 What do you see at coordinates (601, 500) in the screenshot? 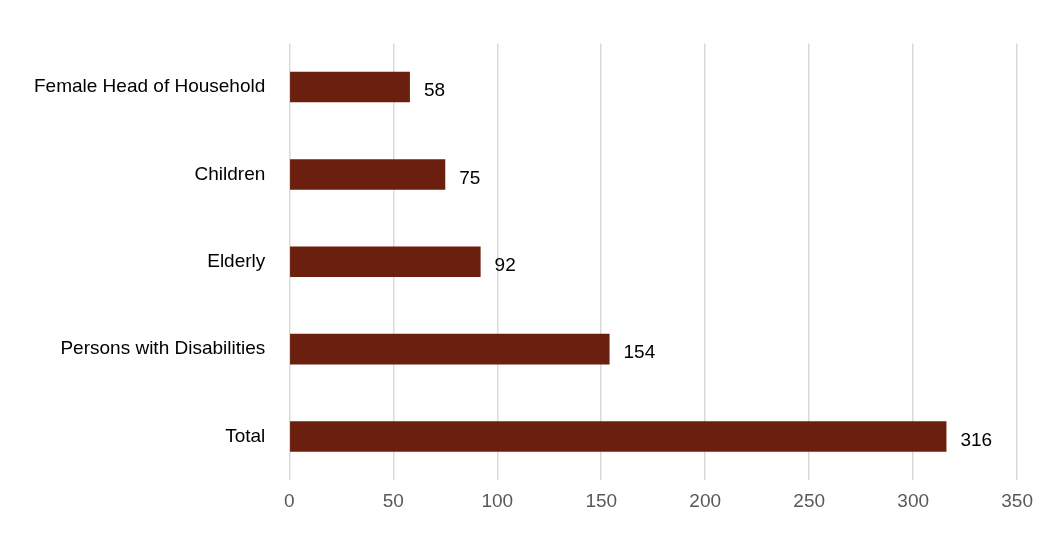
I see `x-tick-label: 150` at bounding box center [601, 500].